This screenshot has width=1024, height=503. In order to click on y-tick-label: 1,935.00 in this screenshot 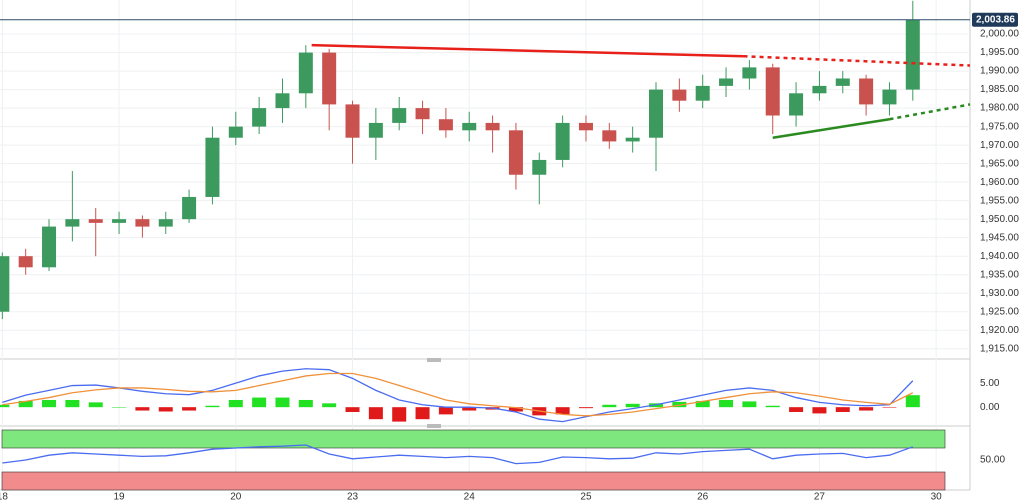, I will do `click(999, 274)`.